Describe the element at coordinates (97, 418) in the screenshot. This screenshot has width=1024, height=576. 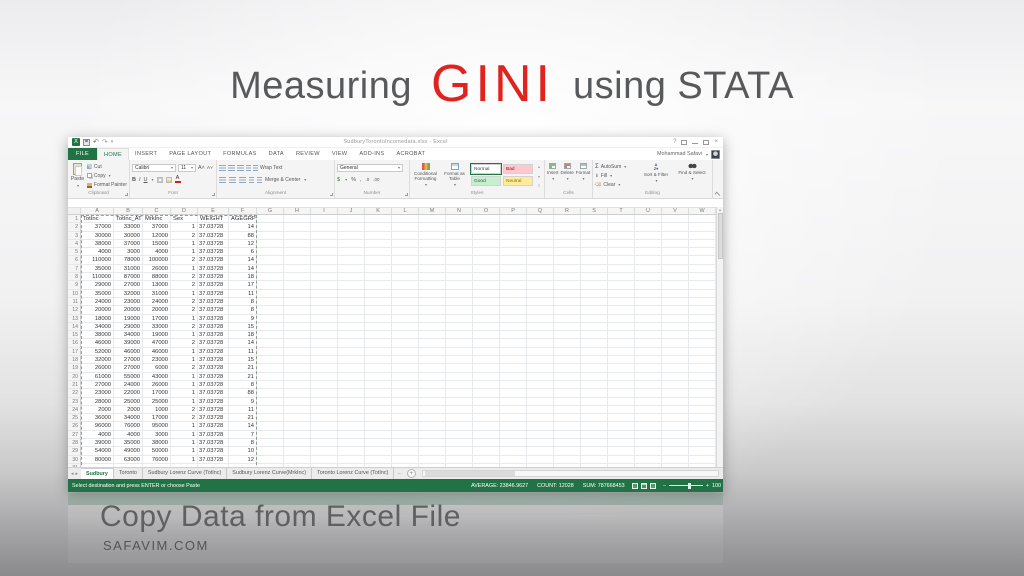
I see `cell: 36000` at that location.